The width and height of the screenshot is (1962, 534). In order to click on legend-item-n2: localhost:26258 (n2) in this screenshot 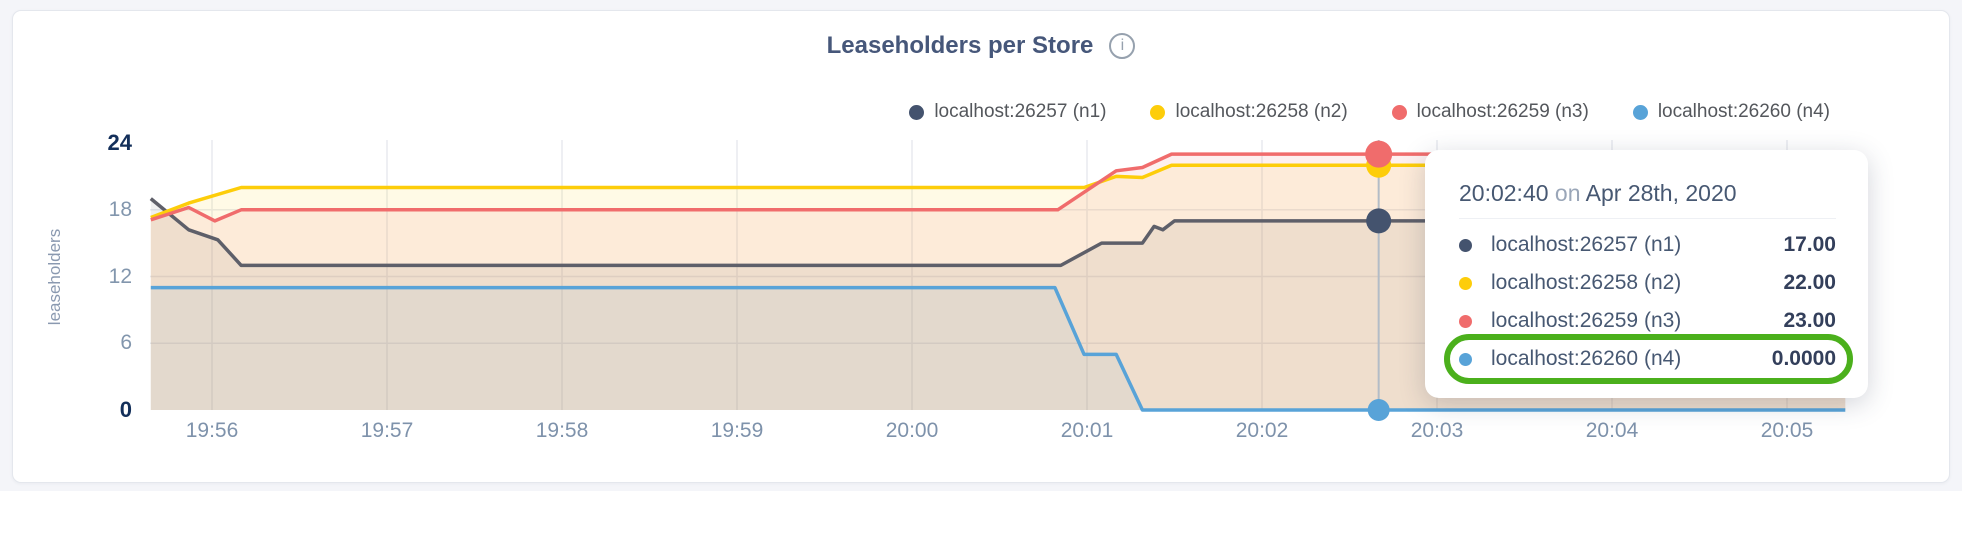, I will do `click(1249, 112)`.